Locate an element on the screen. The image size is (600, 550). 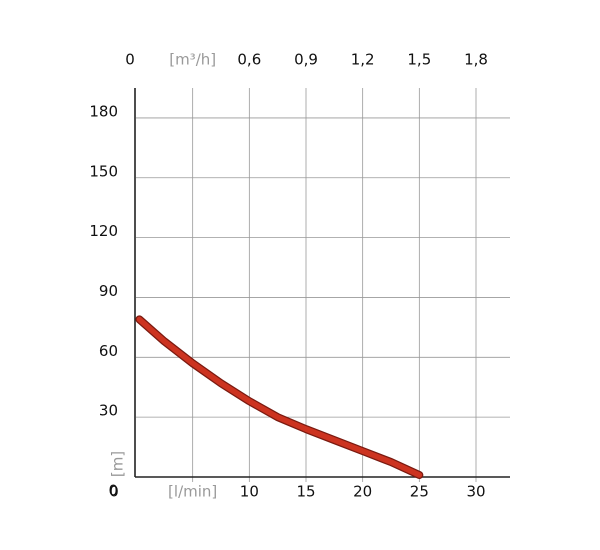
x2-tick-label: 0,6 is located at coordinates (249, 60).